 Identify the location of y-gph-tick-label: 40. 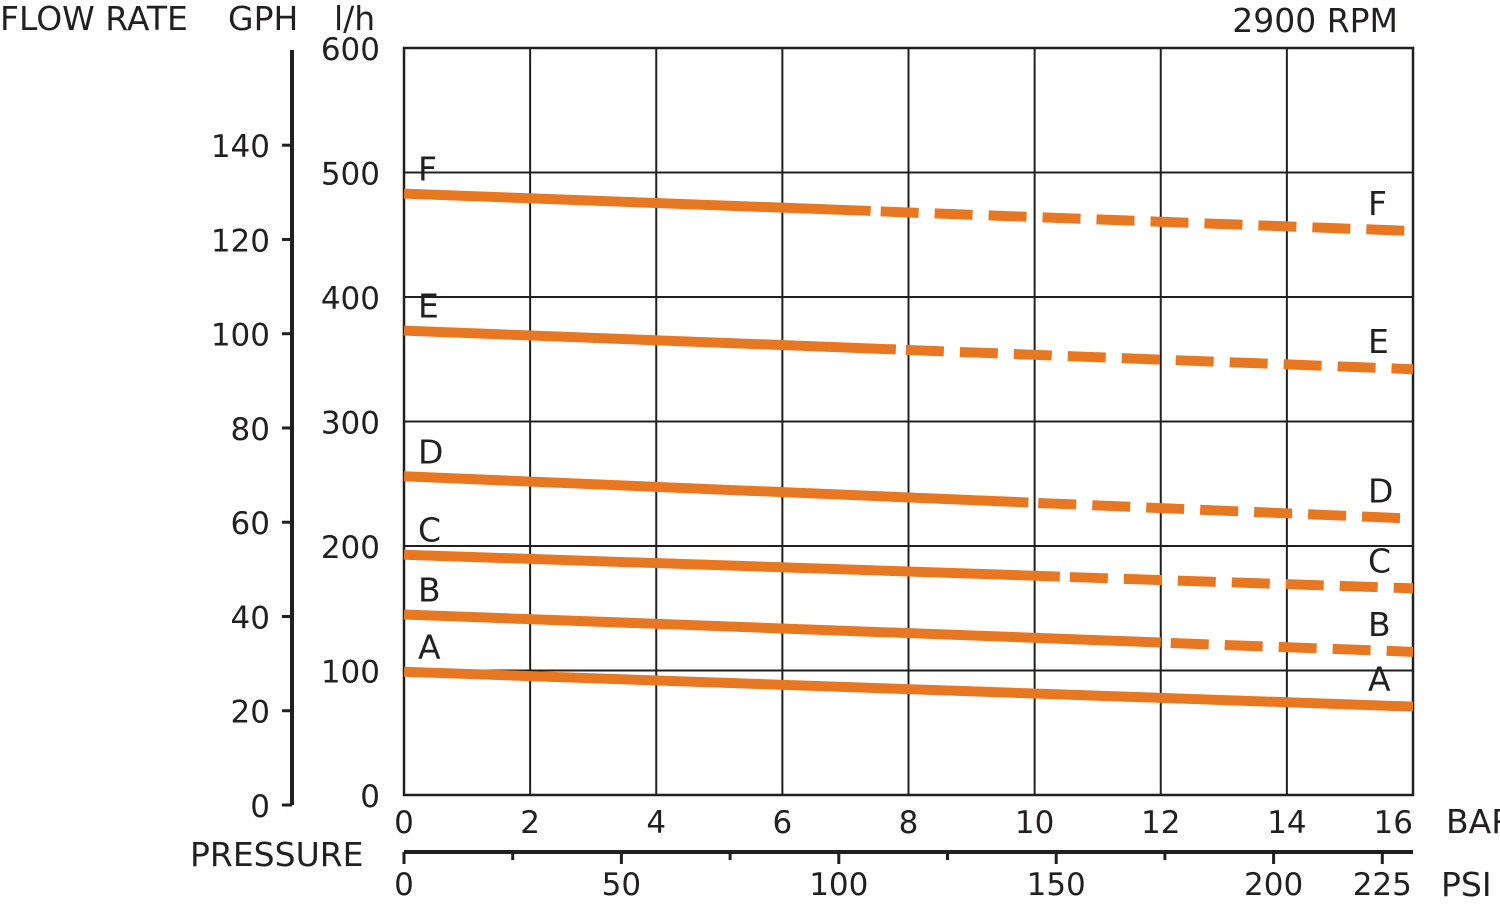
(250, 618).